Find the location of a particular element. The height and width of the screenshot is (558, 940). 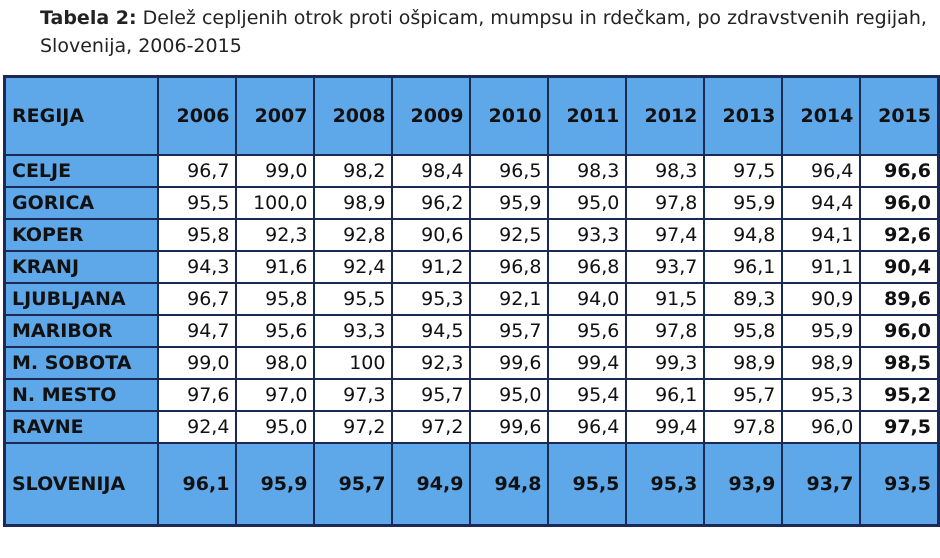

cell: 96,5 is located at coordinates (509, 171).